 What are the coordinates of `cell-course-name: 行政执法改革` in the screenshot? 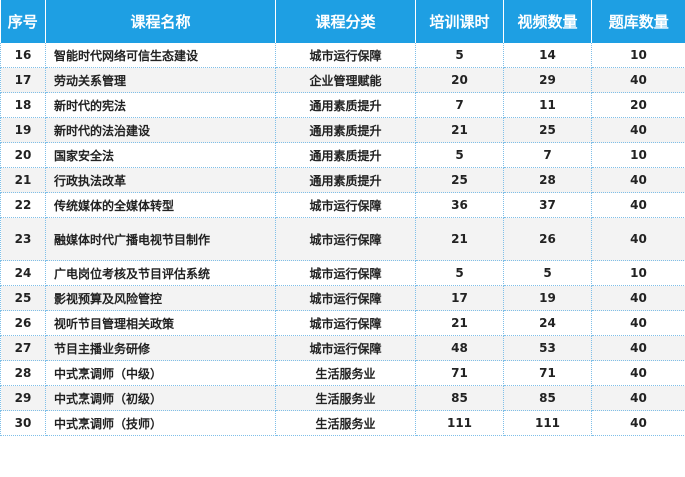 It's located at (160, 180).